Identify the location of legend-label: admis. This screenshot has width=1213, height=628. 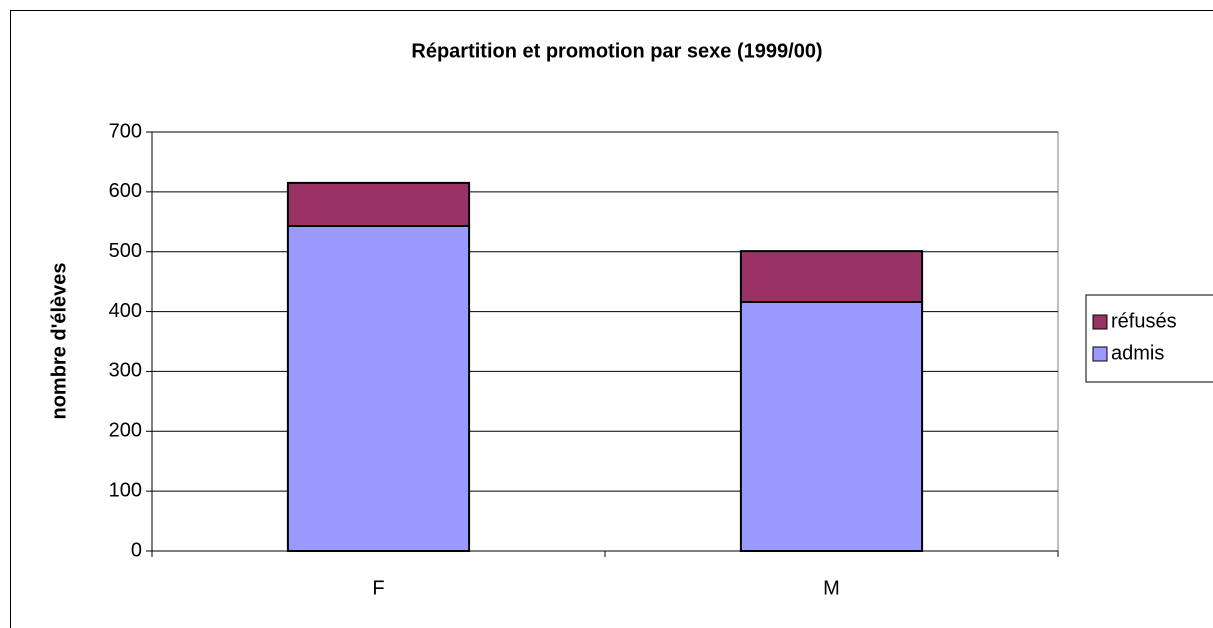
(1137, 353).